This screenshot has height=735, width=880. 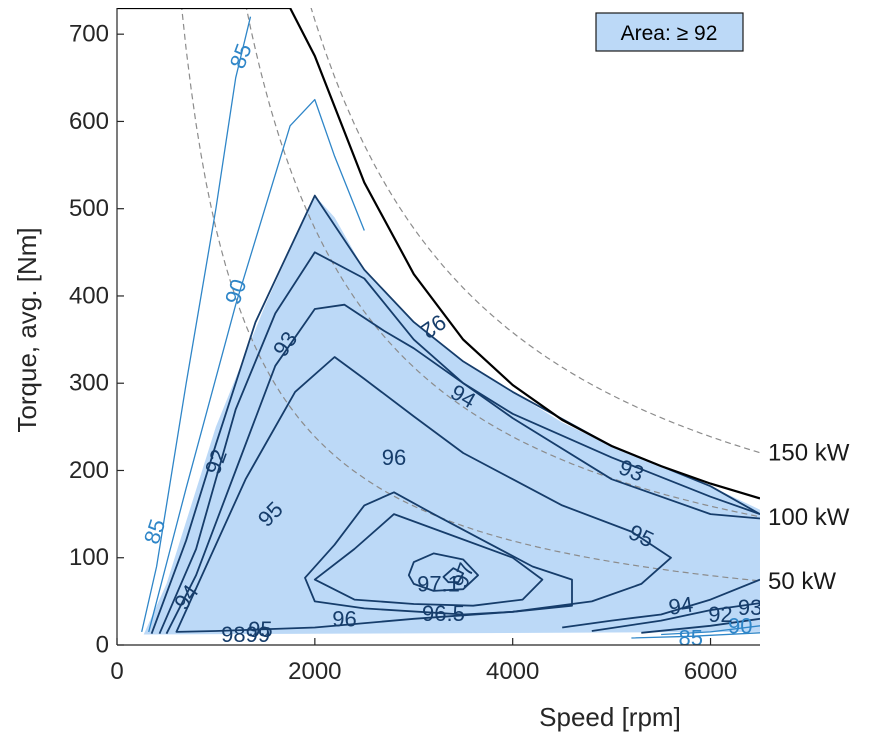 I want to click on contour-line-97.1, so click(x=453, y=575).